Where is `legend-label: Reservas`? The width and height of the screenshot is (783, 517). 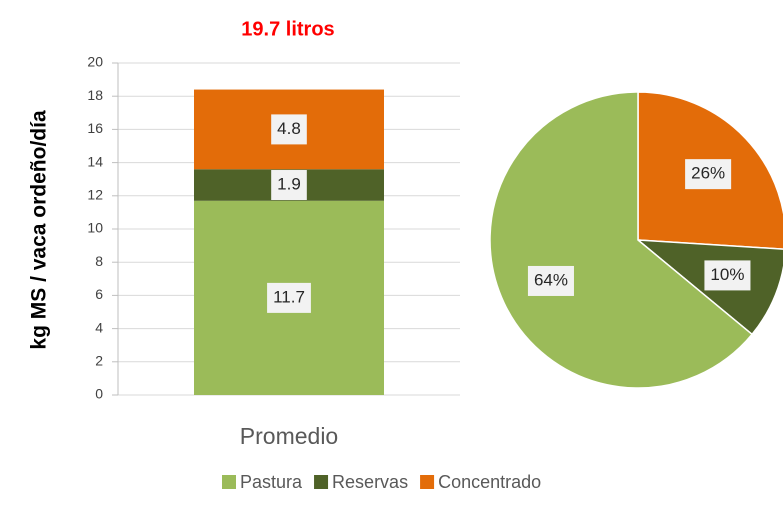 legend-label: Reservas is located at coordinates (370, 482).